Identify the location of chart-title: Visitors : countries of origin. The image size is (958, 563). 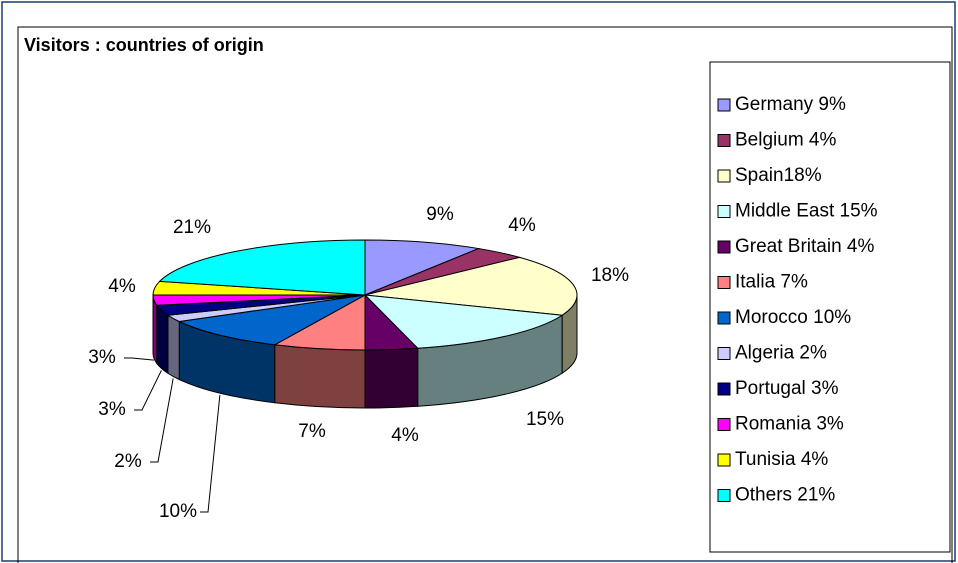
(144, 45).